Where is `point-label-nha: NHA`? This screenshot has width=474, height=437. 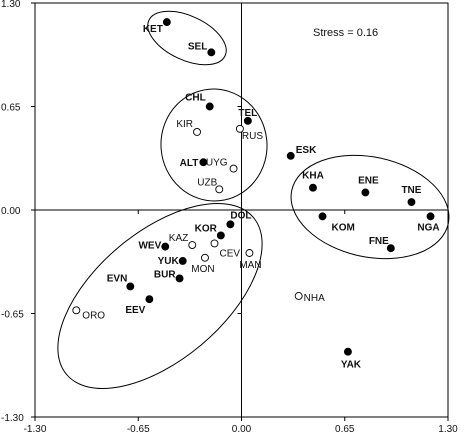 point-label-nha: NHA is located at coordinates (314, 298).